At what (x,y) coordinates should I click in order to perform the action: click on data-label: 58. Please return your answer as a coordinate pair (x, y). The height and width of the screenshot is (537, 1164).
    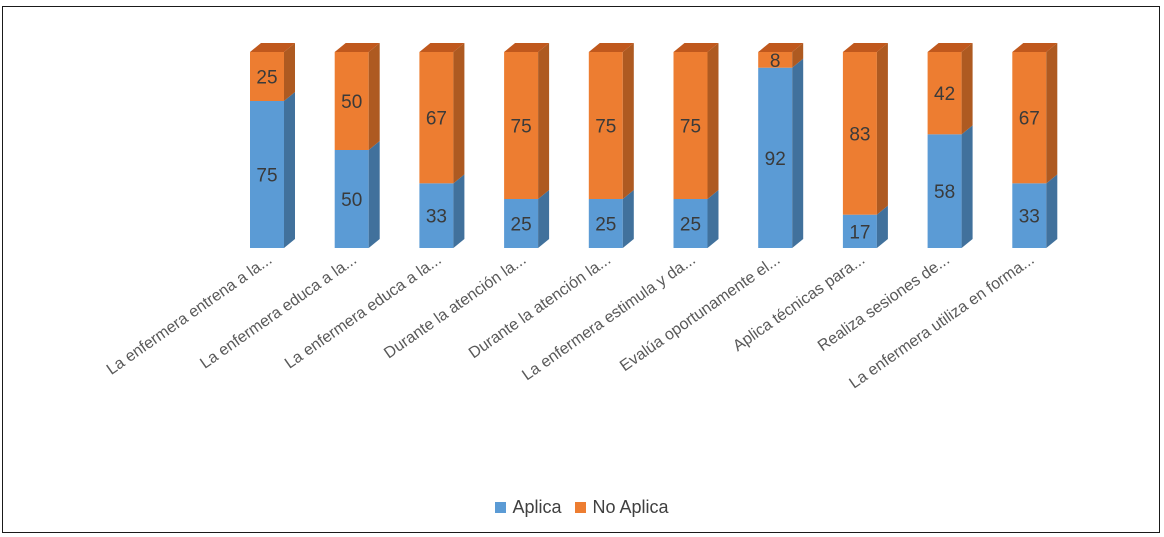
    Looking at the image, I should click on (944, 192).